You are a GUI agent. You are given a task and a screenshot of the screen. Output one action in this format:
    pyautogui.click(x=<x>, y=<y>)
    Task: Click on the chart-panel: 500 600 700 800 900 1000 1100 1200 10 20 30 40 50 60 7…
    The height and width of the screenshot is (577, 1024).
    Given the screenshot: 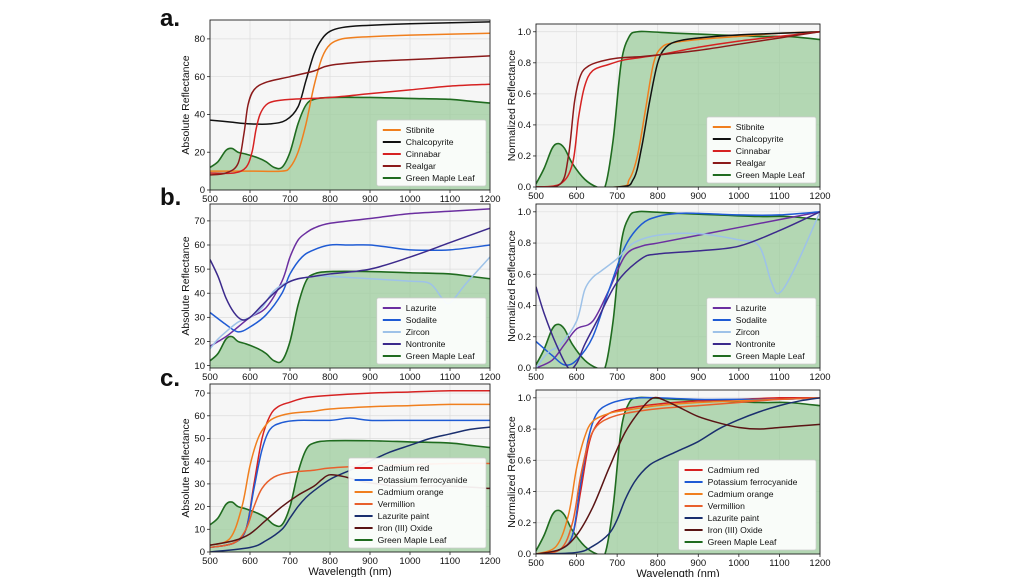 What is the action you would take?
    pyautogui.click(x=340, y=293)
    